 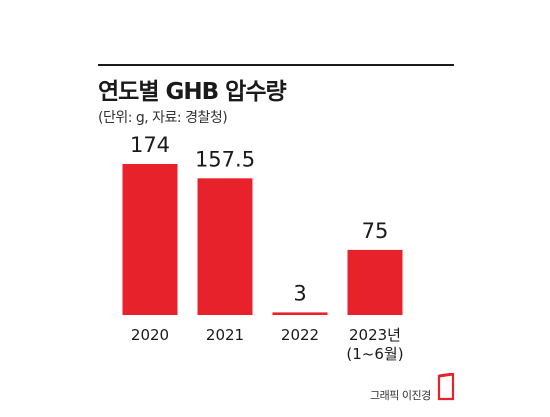 I want to click on value-label-3: 75, so click(x=375, y=231).